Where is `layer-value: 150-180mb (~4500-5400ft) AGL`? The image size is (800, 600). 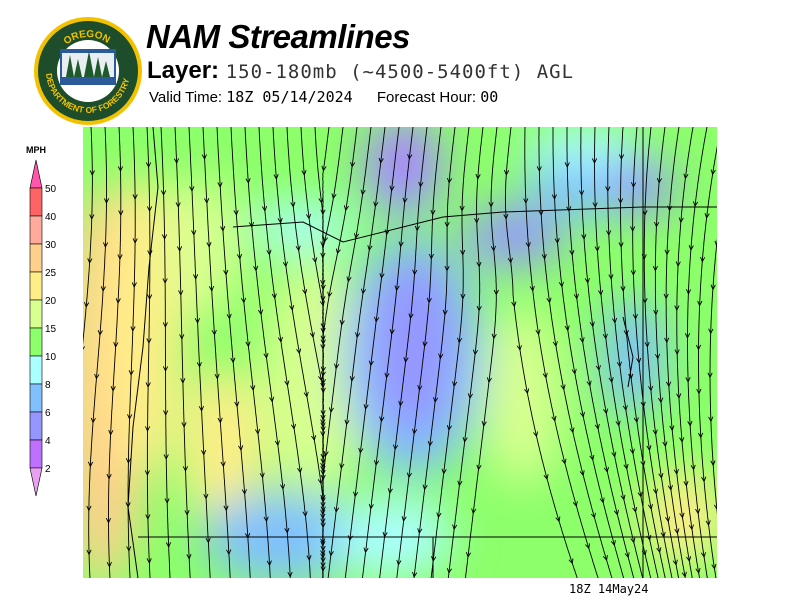 layer-value: 150-180mb (~4500-5400ft) AGL is located at coordinates (400, 72).